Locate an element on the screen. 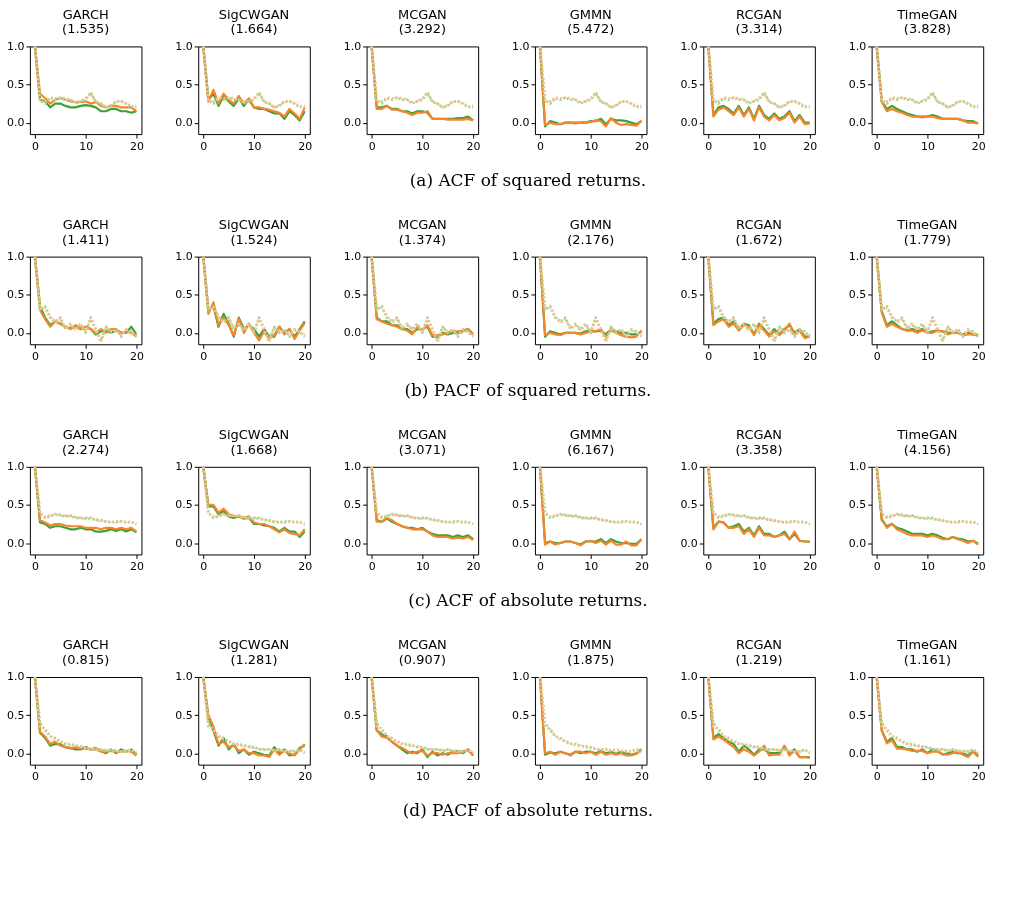 This screenshot has width=1033, height=900. chart-title: GARCH (1.535) is located at coordinates (86, 21).